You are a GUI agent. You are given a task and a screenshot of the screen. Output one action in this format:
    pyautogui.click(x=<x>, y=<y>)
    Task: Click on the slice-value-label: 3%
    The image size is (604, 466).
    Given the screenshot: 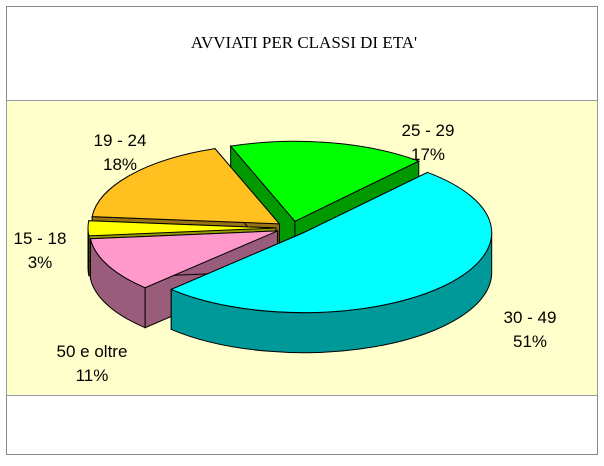 What is the action you would take?
    pyautogui.click(x=40, y=262)
    